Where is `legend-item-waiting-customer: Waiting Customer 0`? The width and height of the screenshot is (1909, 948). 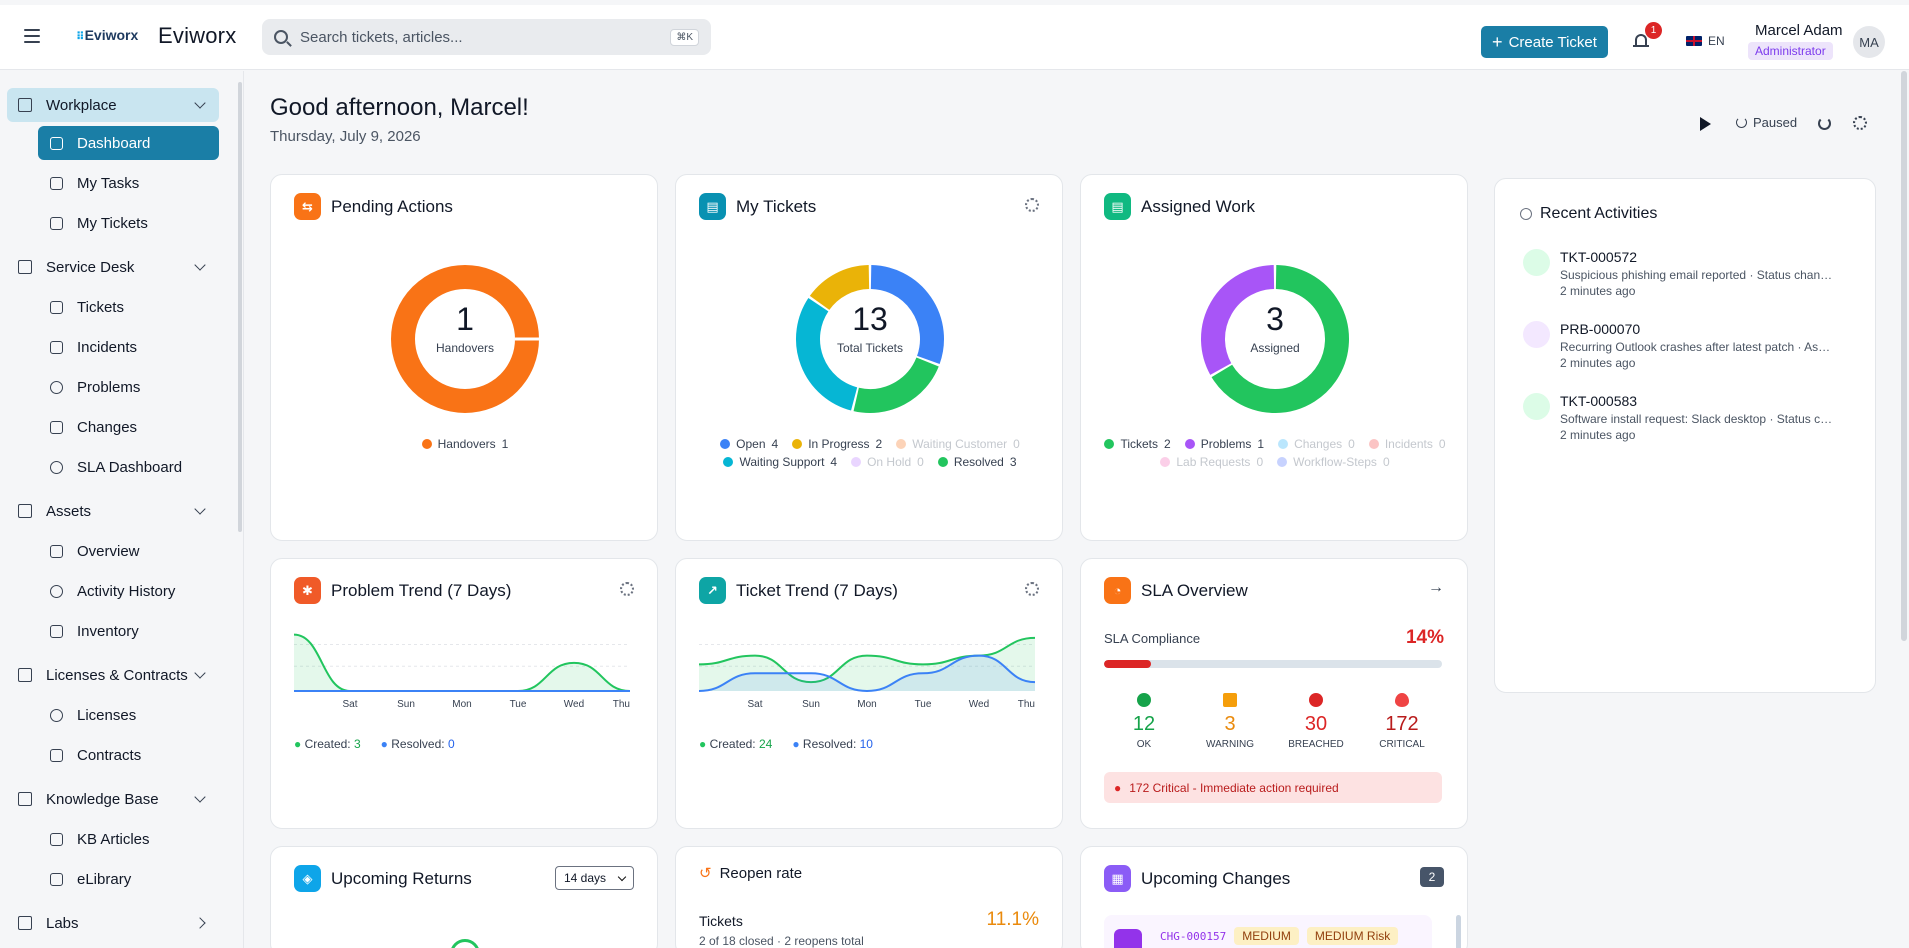
legend-item-waiting-customer: Waiting Customer 0 is located at coordinates (958, 444).